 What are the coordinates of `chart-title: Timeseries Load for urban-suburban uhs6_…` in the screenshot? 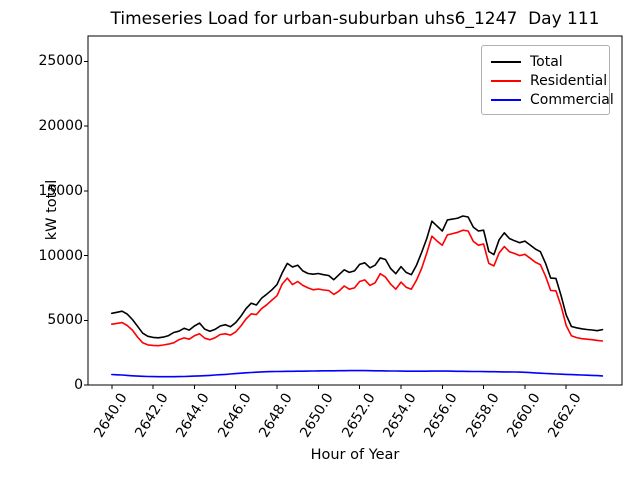 It's located at (355, 19).